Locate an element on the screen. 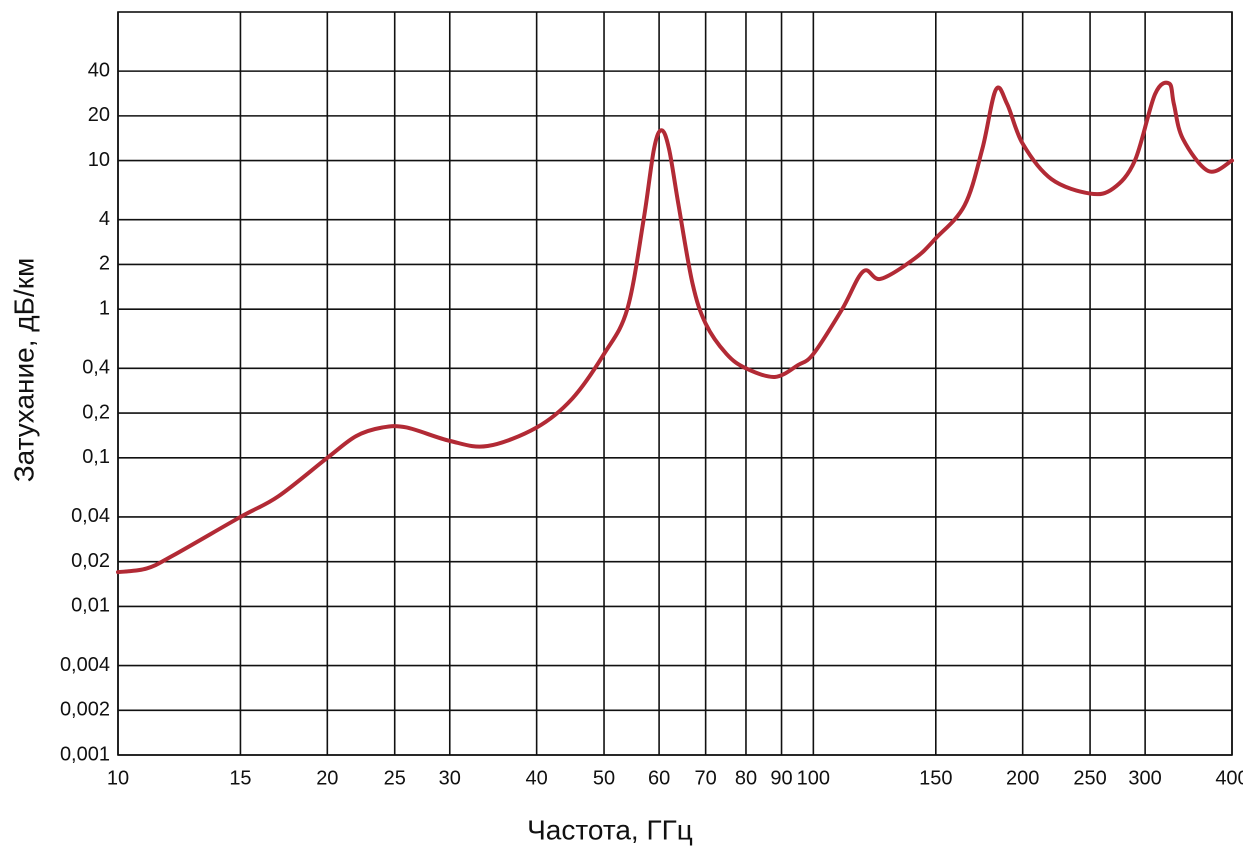 The image size is (1243, 850). x-tick-label: 200 is located at coordinates (1022, 778).